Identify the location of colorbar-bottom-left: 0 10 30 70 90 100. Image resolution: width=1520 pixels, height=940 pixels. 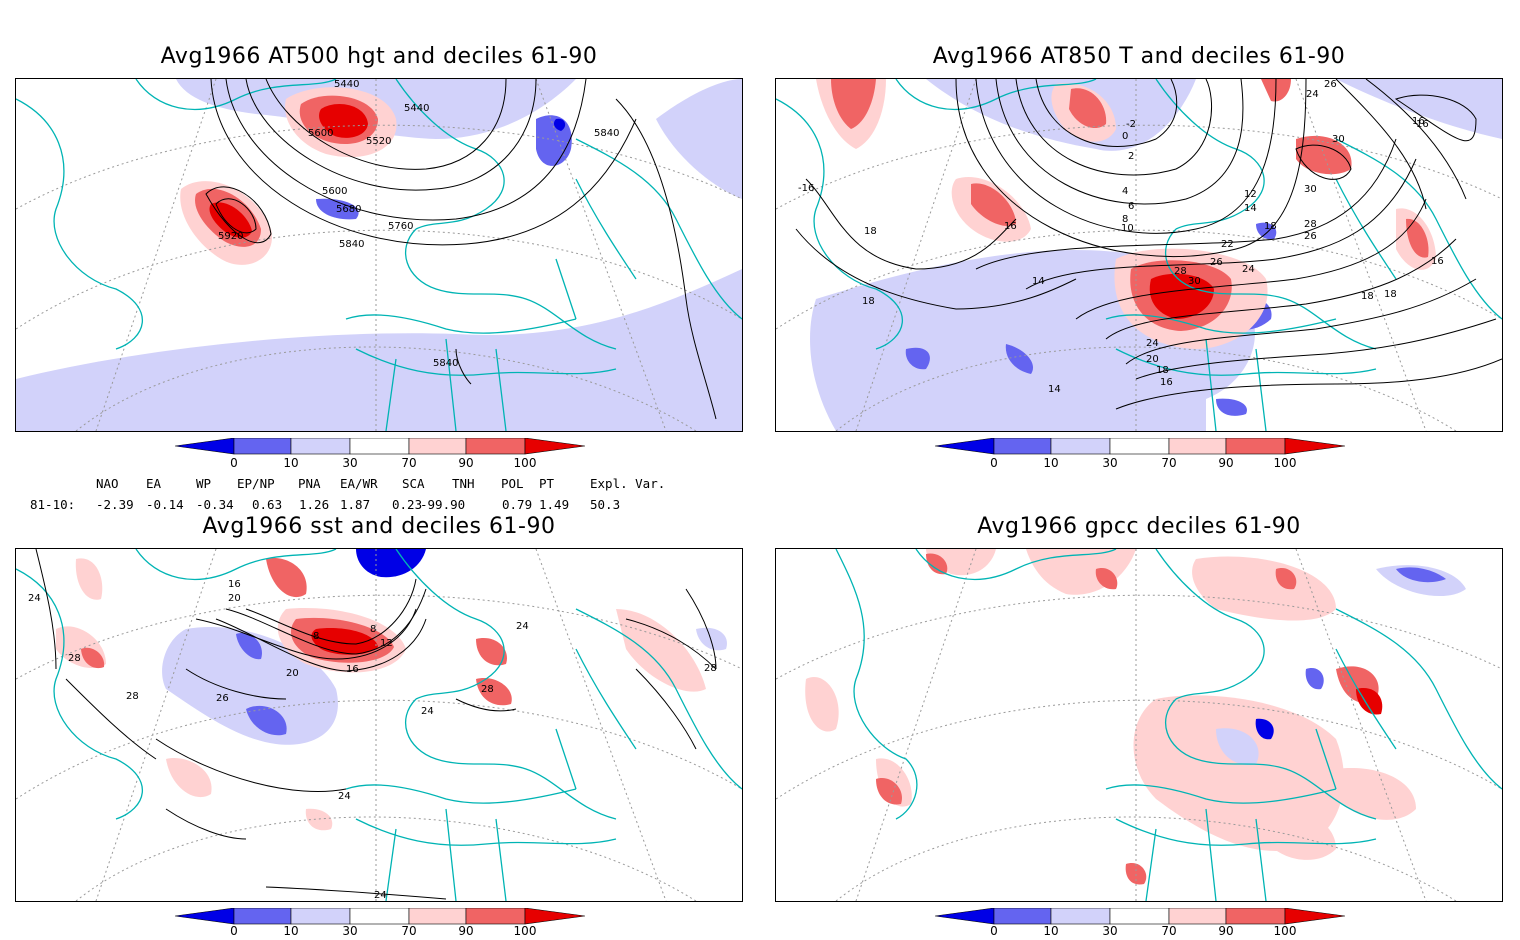
(380, 923).